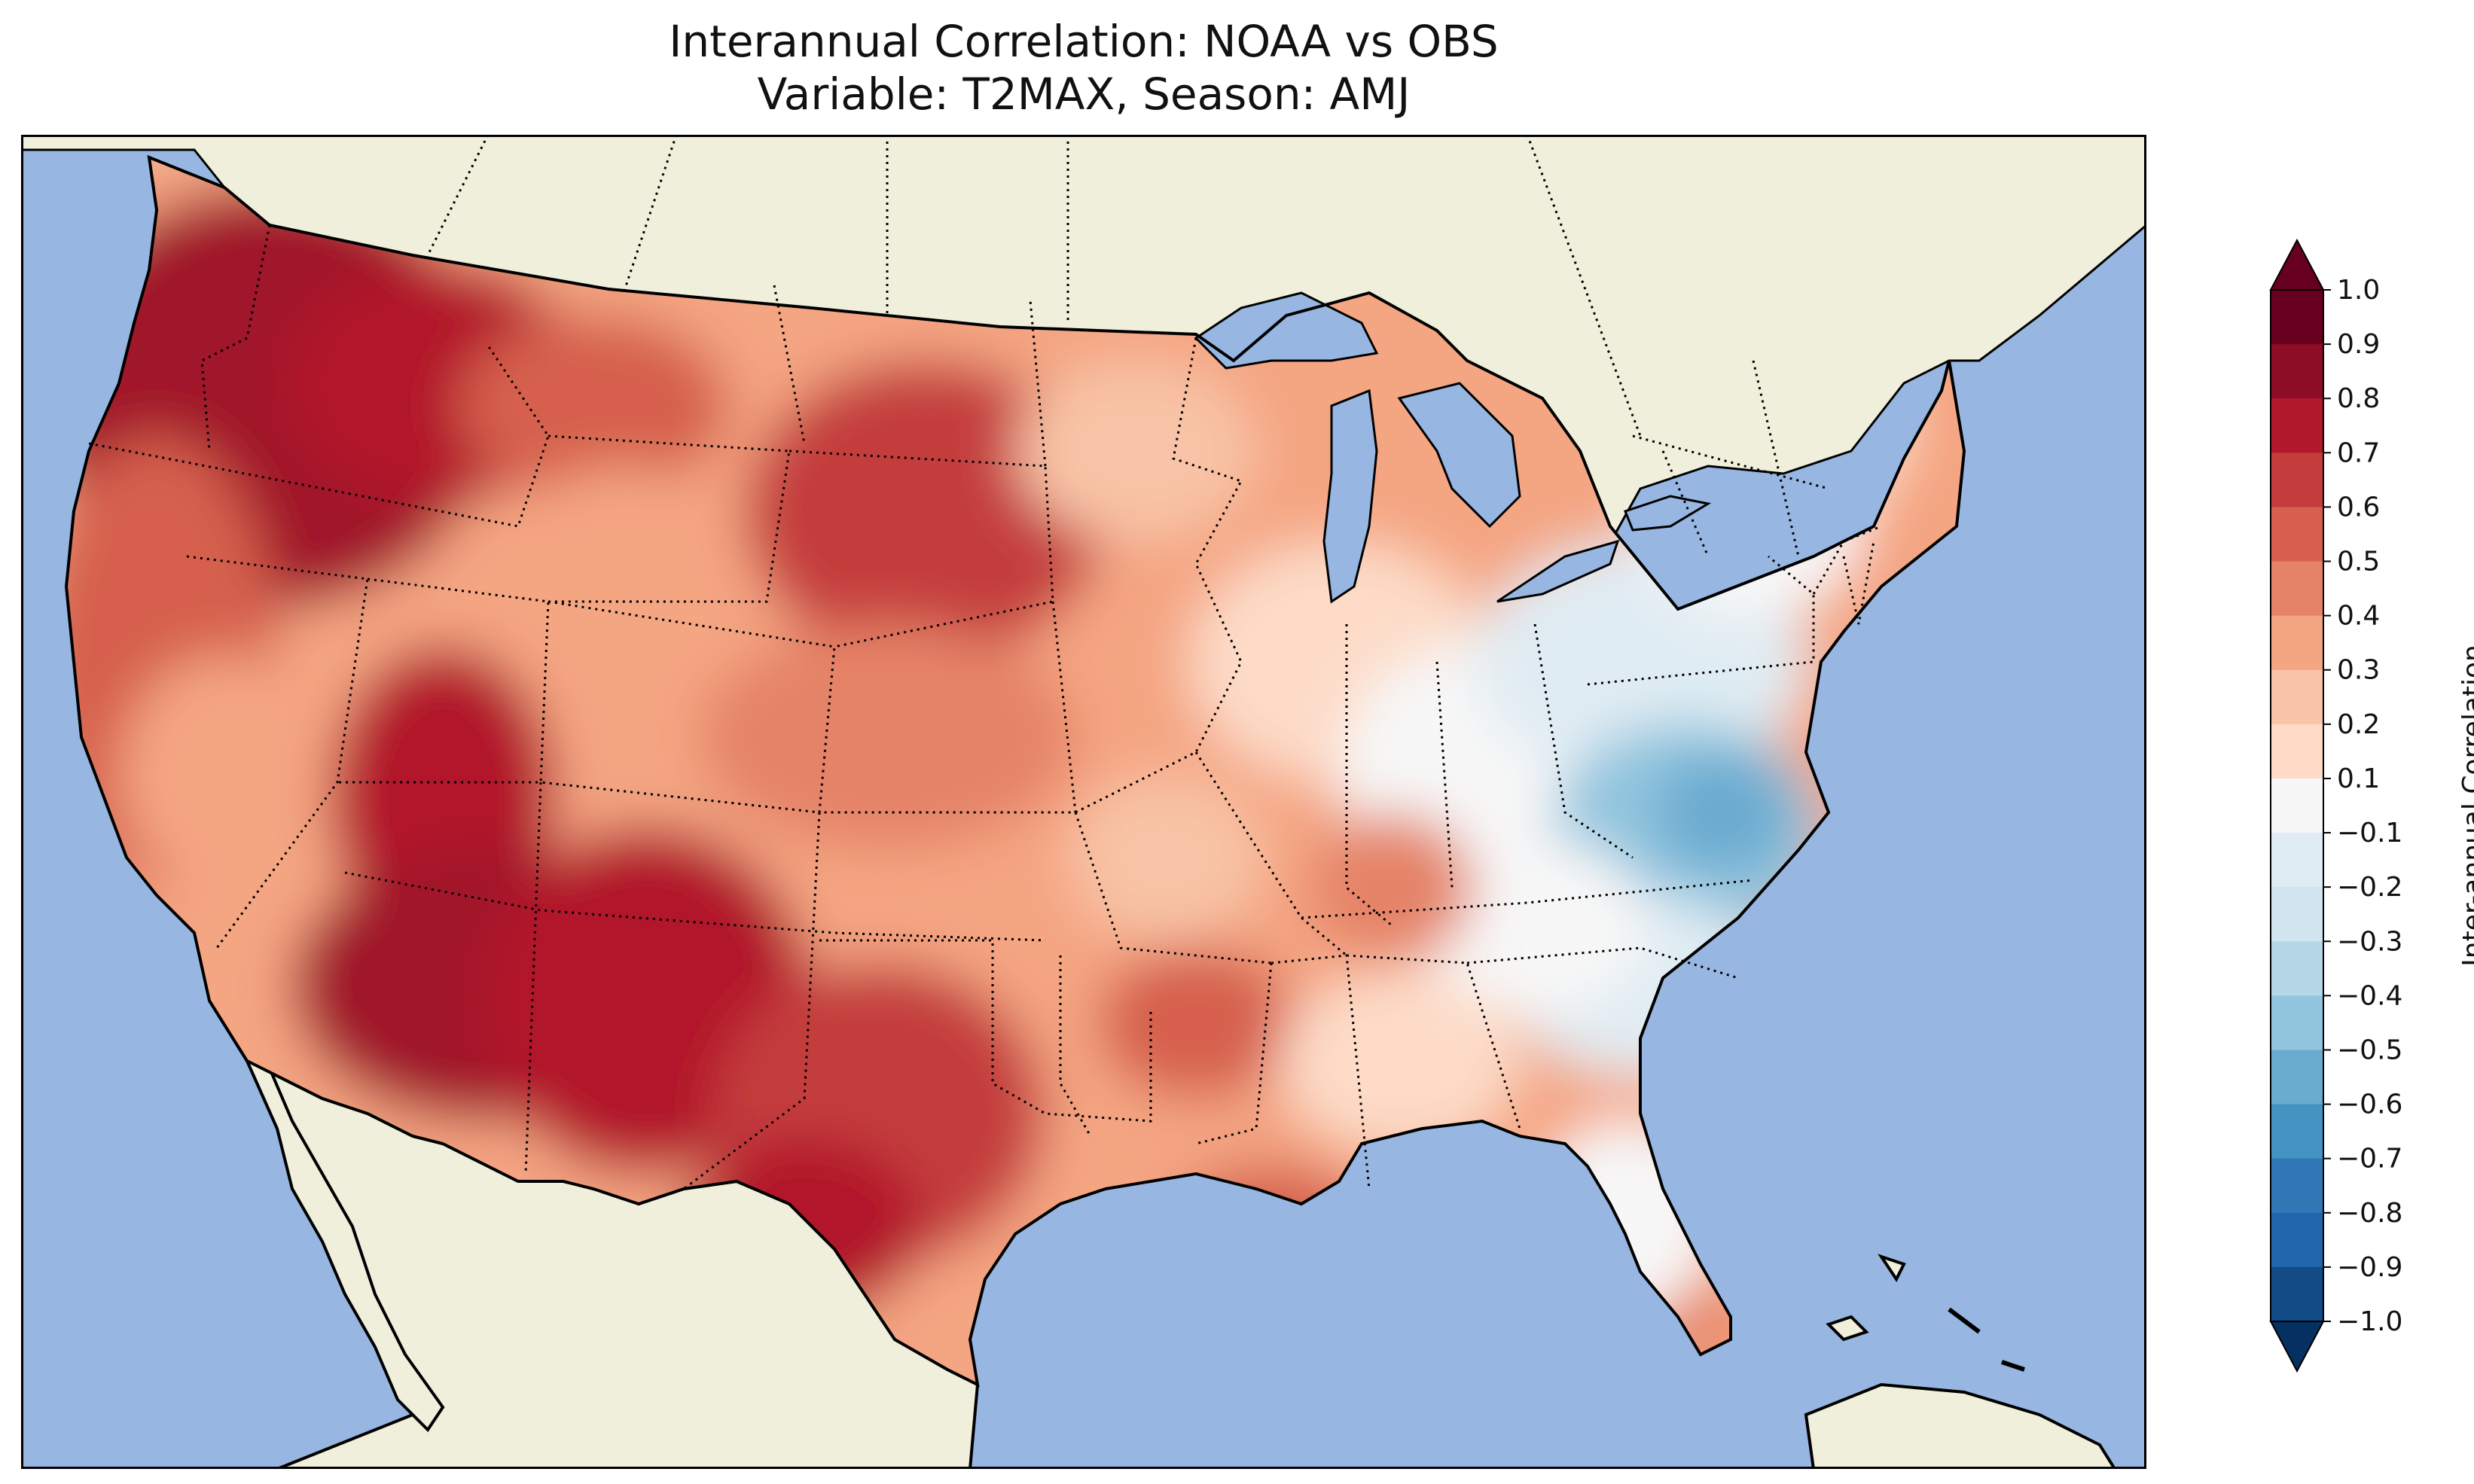 This screenshot has width=2474, height=1484. Describe the element at coordinates (2369, 833) in the screenshot. I see `colorbar-tick-label: −0.1` at that location.